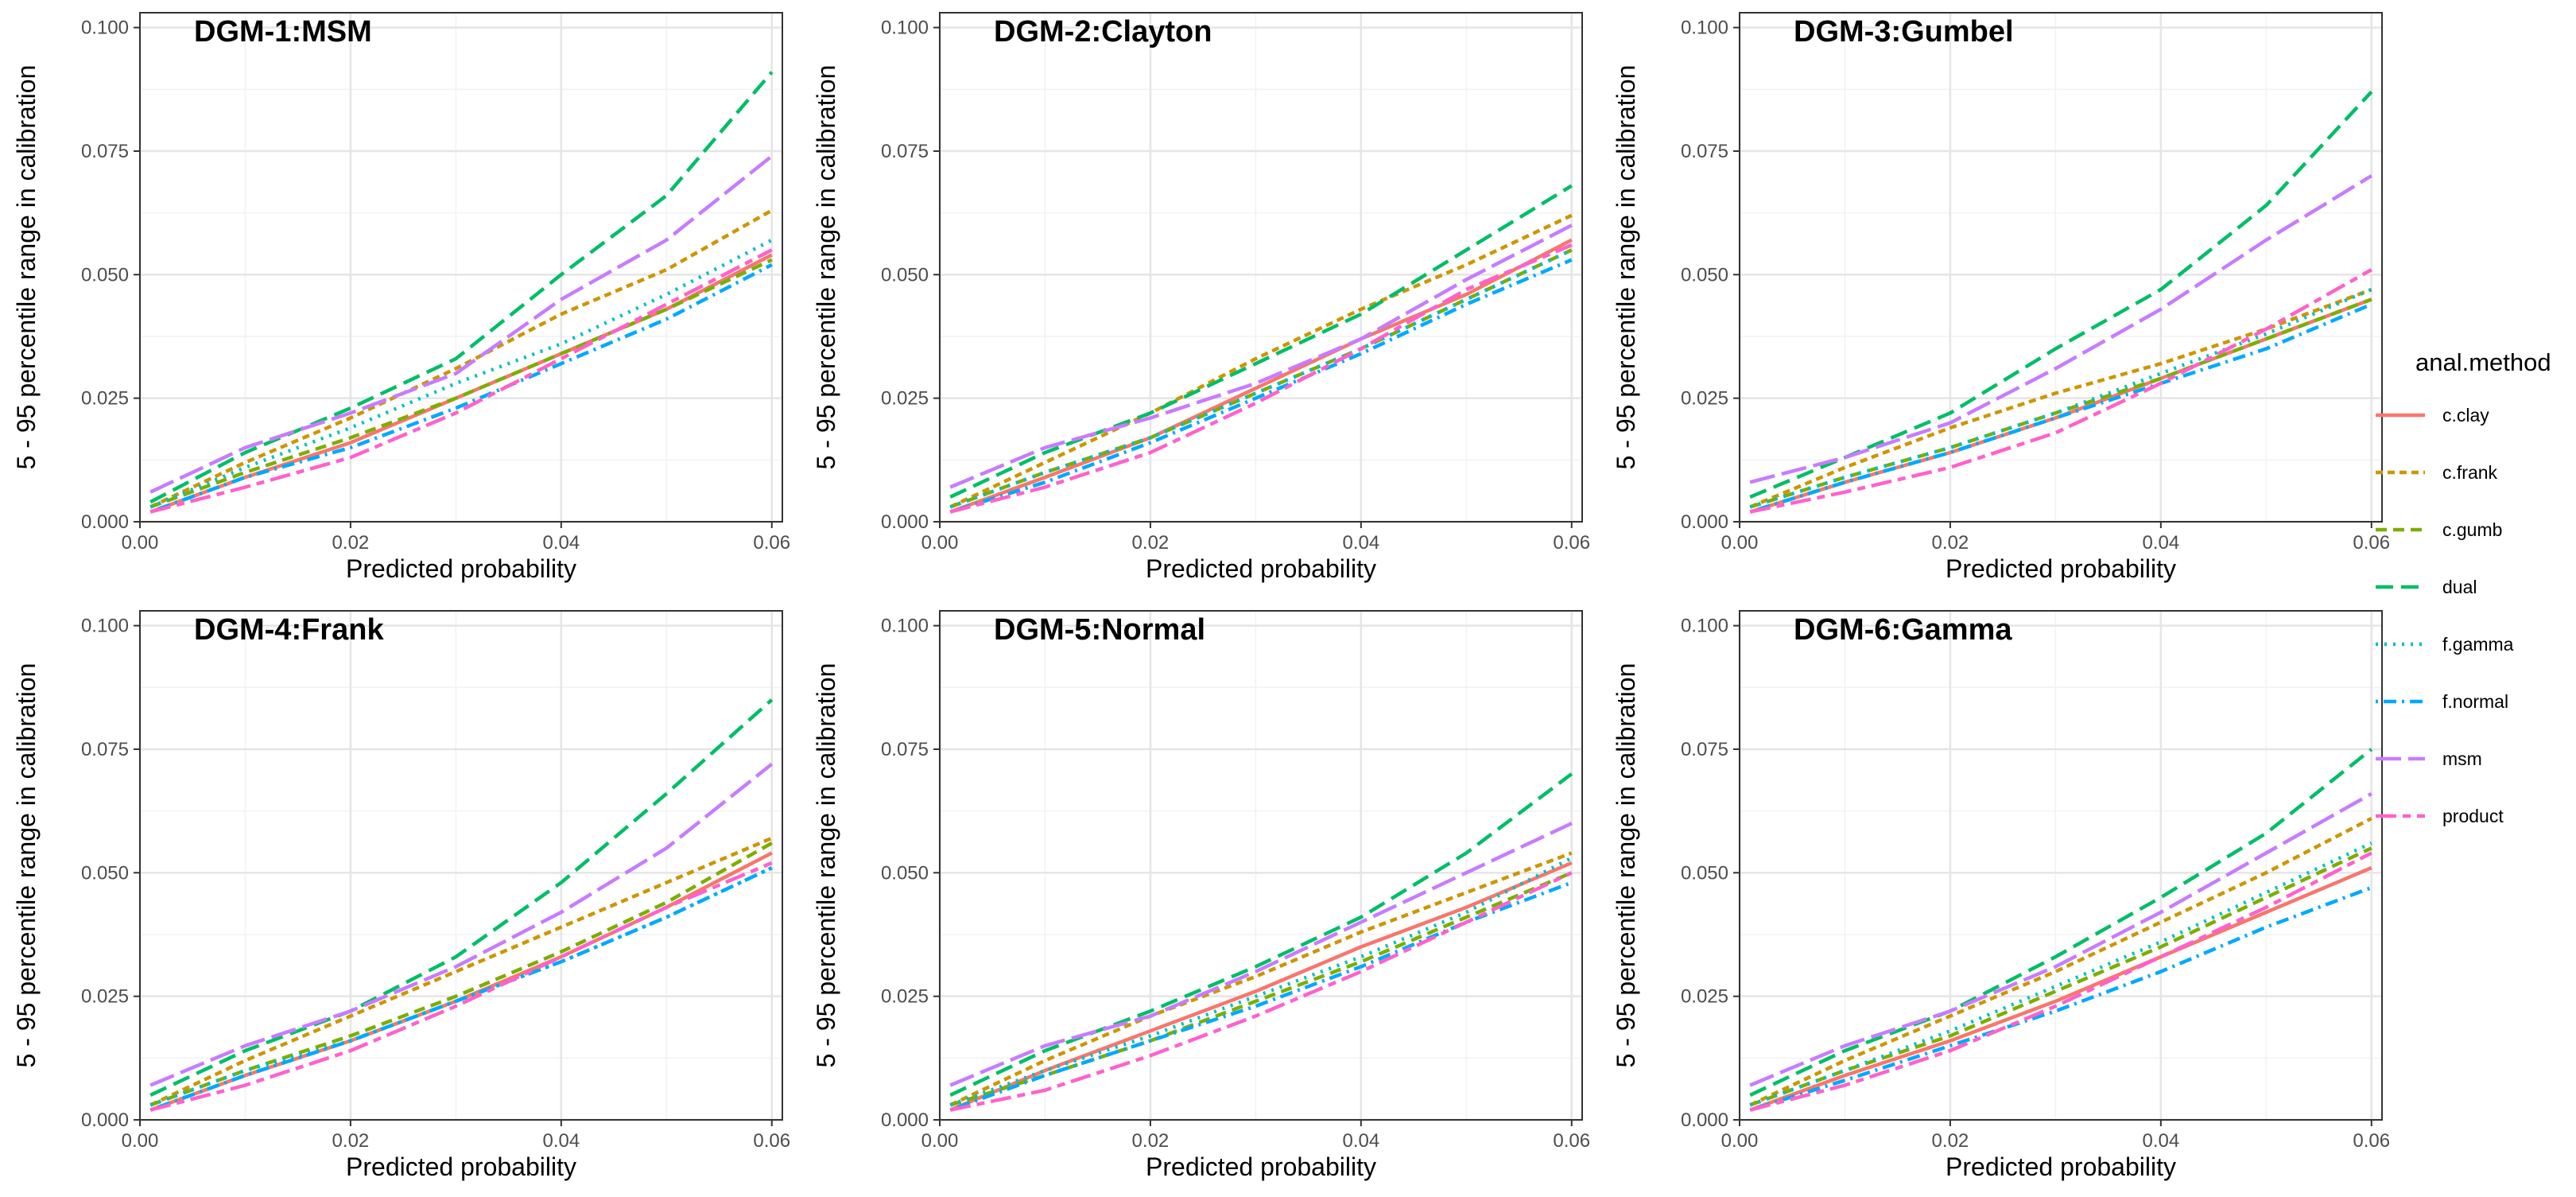  I want to click on legend-label: msm, so click(2462, 758).